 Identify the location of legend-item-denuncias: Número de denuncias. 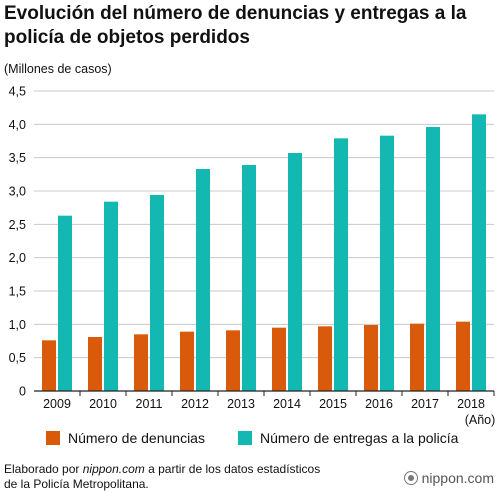
(125, 438).